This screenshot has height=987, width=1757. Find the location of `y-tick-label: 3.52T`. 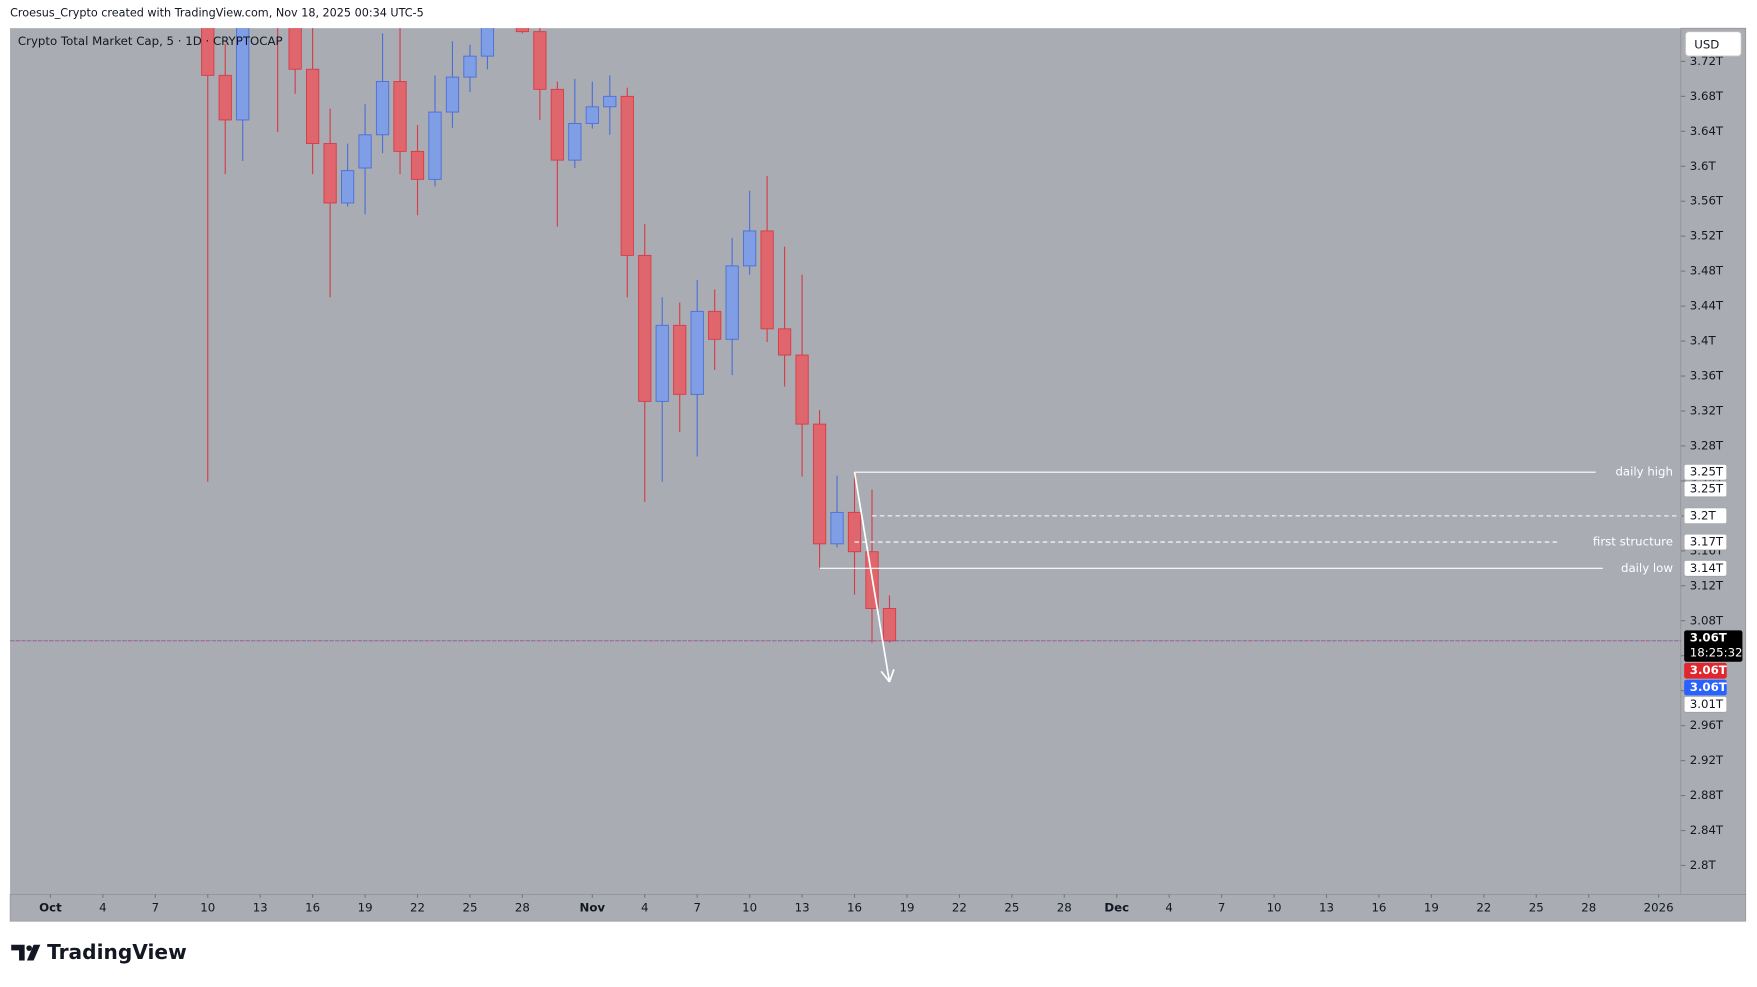

y-tick-label: 3.52T is located at coordinates (1707, 236).